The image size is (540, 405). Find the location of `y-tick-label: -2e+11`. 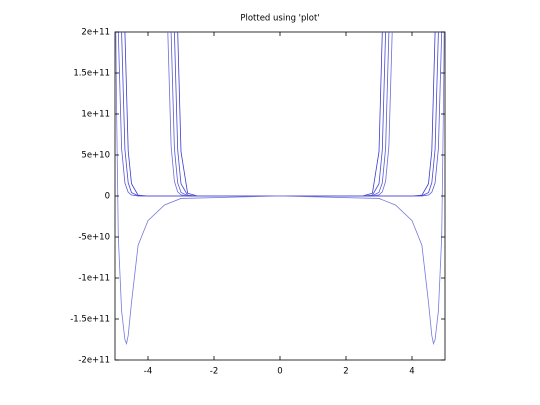

y-tick-label: -2e+11 is located at coordinates (94, 361).